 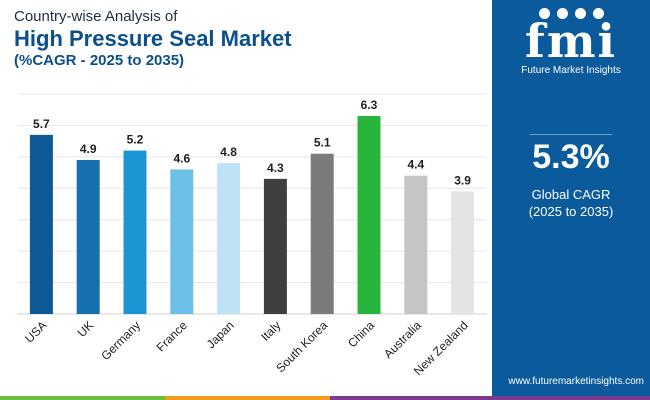 What do you see at coordinates (571, 134) in the screenshot?
I see `panel-divider` at bounding box center [571, 134].